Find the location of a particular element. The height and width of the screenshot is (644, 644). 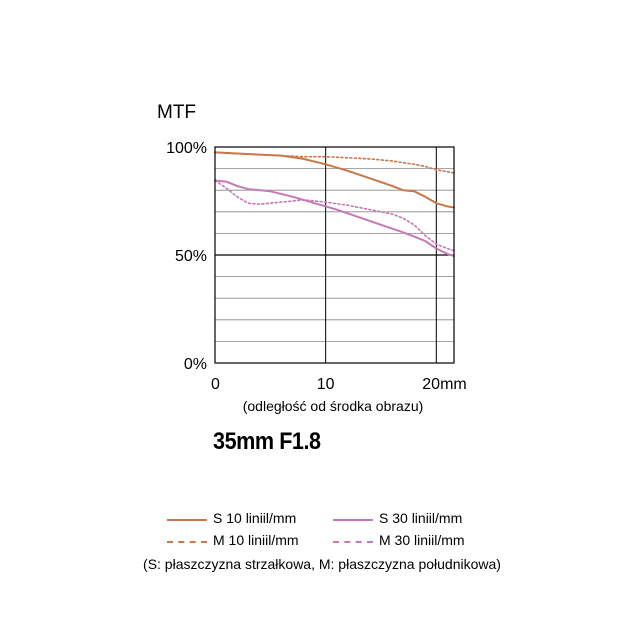

y-tick-label: 50% is located at coordinates (191, 256).